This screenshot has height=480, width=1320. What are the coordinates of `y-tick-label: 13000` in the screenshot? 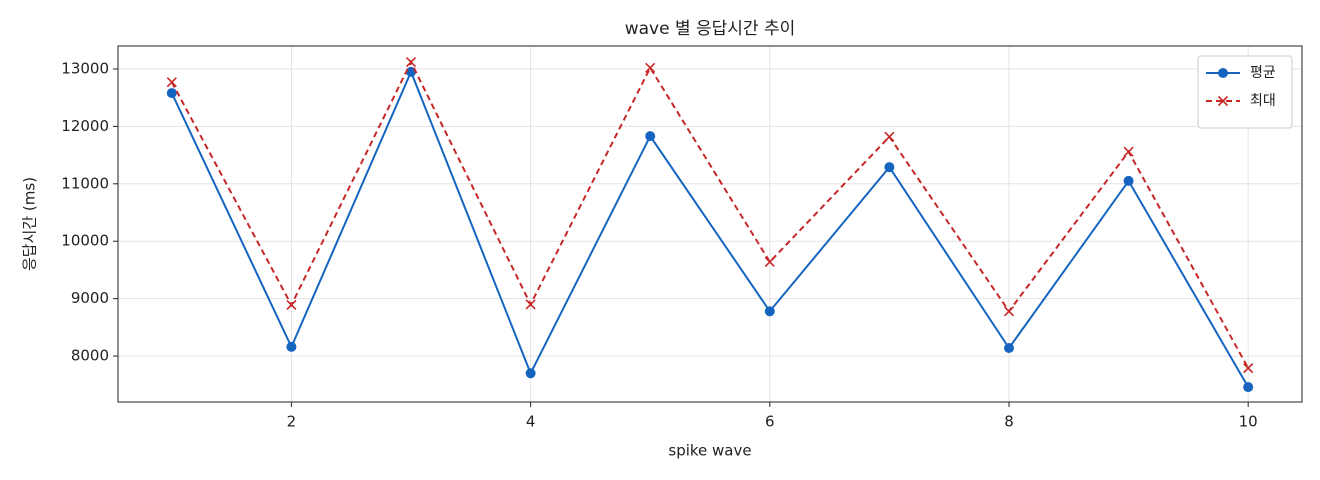 It's located at (85, 68).